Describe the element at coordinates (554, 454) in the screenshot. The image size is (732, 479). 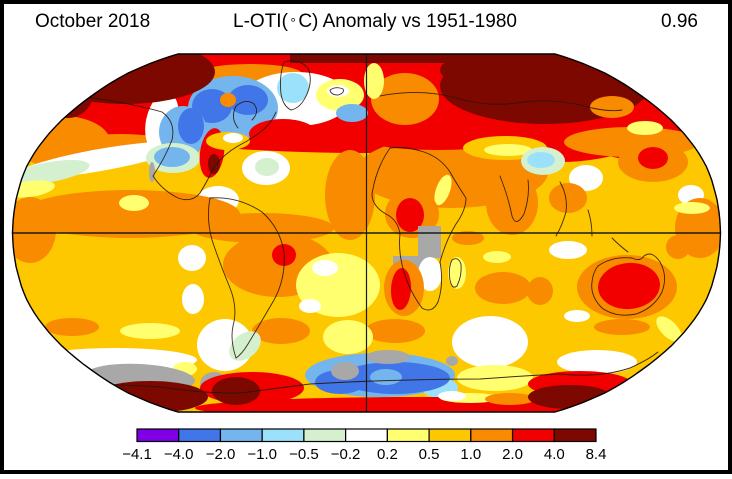
I see `svg-text: 4.0` at that location.